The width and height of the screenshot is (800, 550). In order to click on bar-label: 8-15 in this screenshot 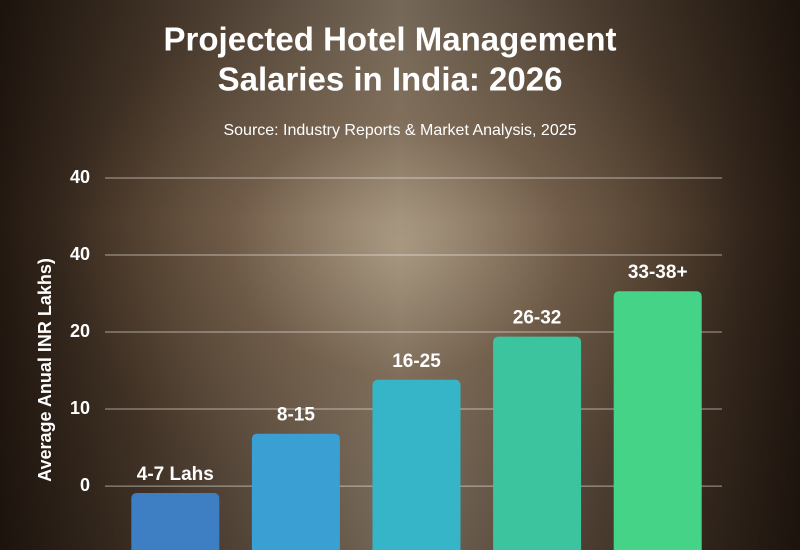, I will do `click(296, 415)`.